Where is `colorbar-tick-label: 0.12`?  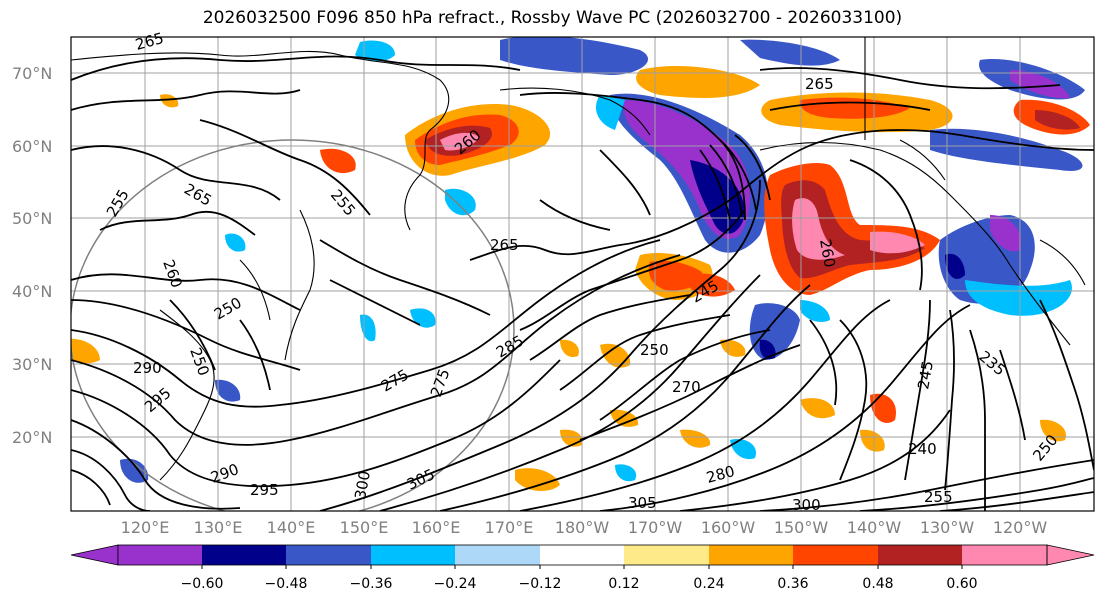 colorbar-tick-label: 0.12 is located at coordinates (623, 584).